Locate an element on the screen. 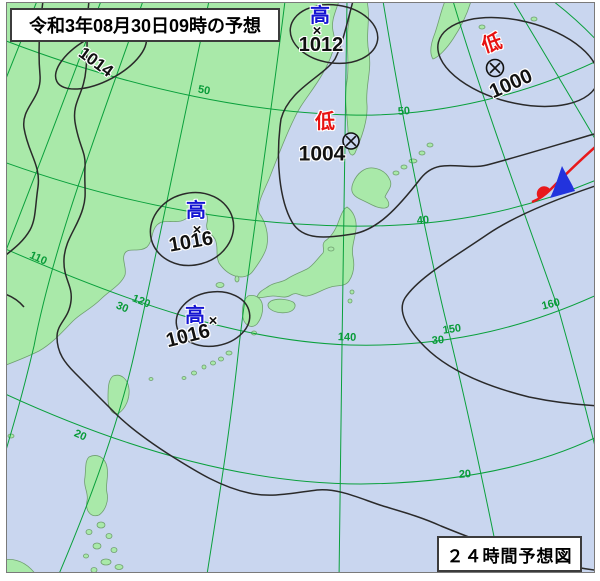 The width and height of the screenshot is (600, 581). land-honshu is located at coordinates (306, 252).